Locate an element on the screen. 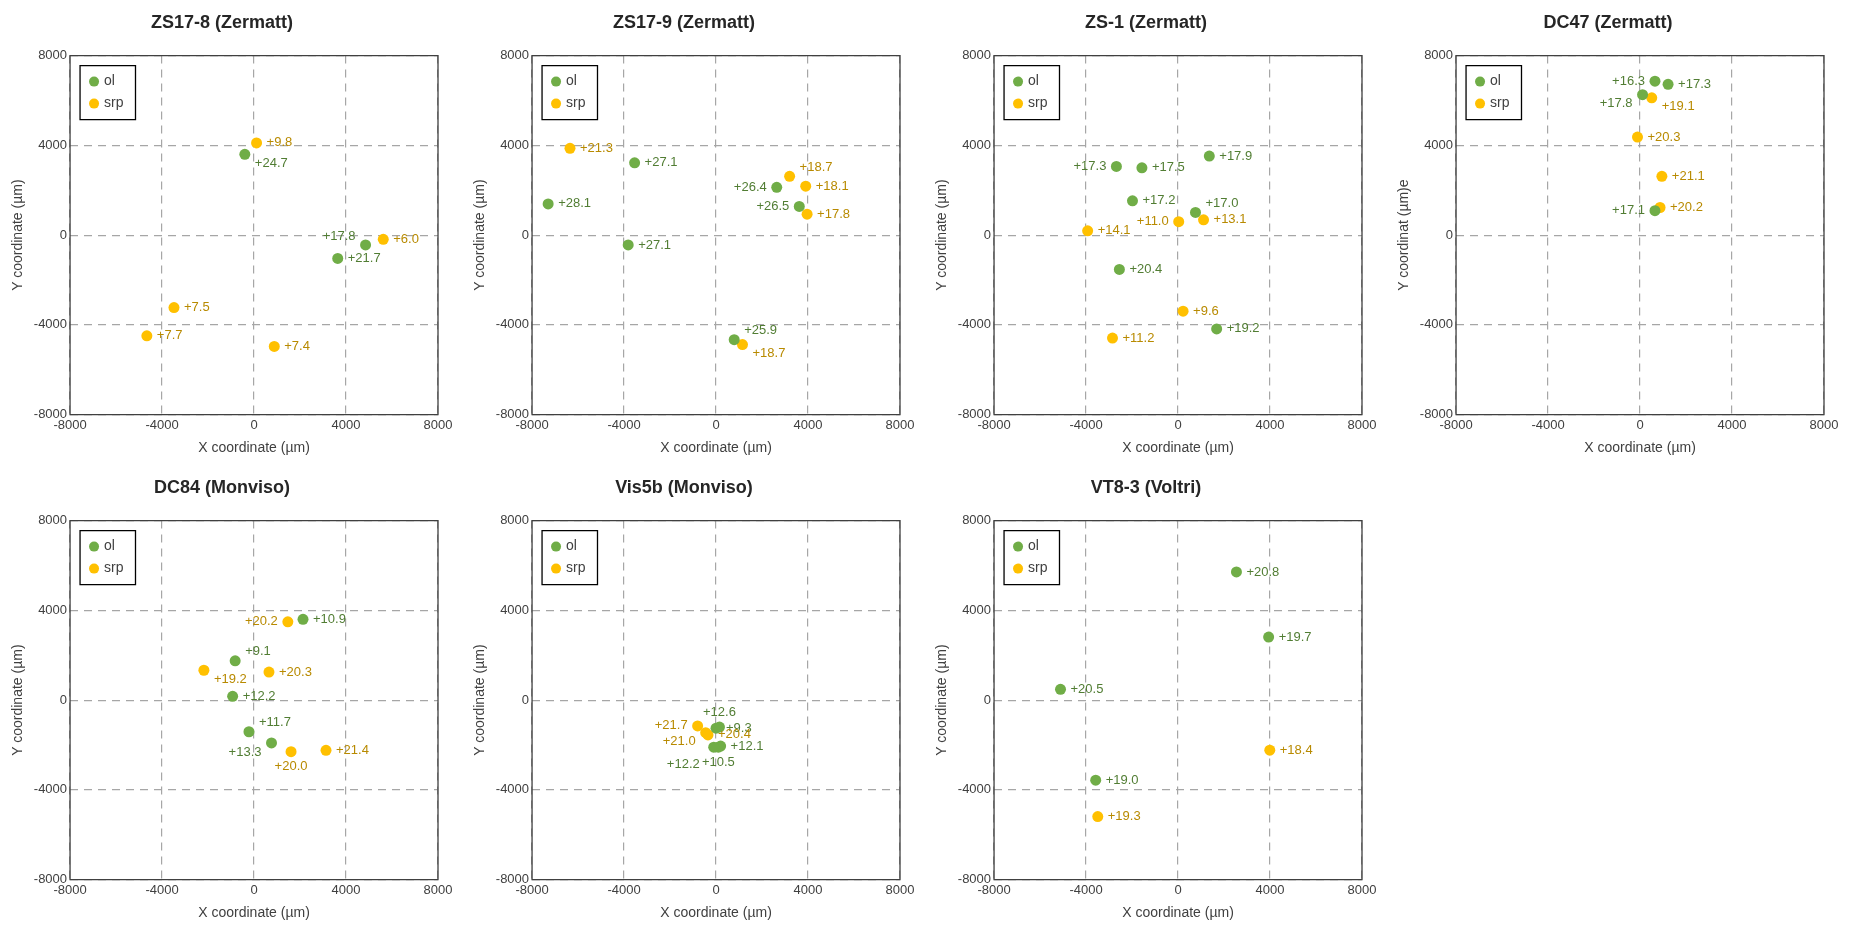 This screenshot has height=934, width=1851. annotation: +28.1 is located at coordinates (575, 203).